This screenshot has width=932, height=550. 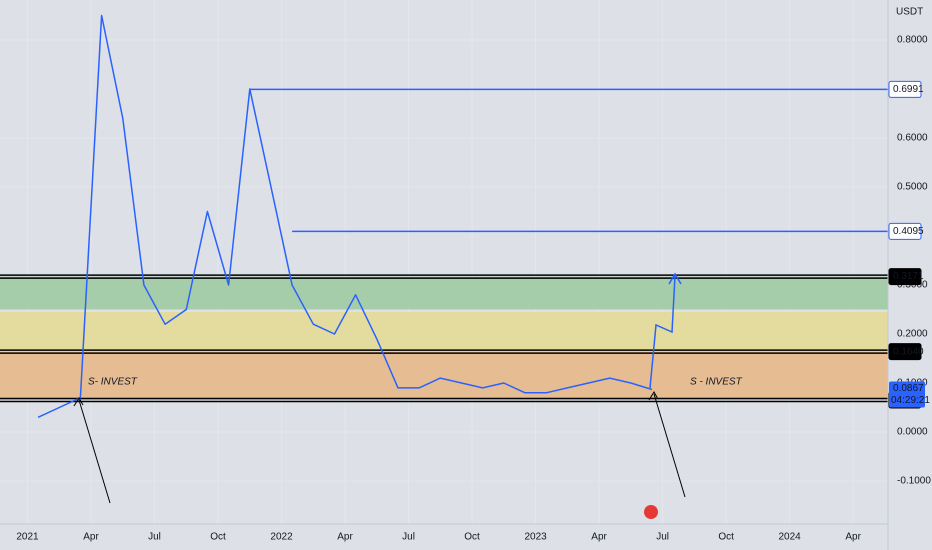 What do you see at coordinates (281, 537) in the screenshot?
I see `x-tick-label: 2022` at bounding box center [281, 537].